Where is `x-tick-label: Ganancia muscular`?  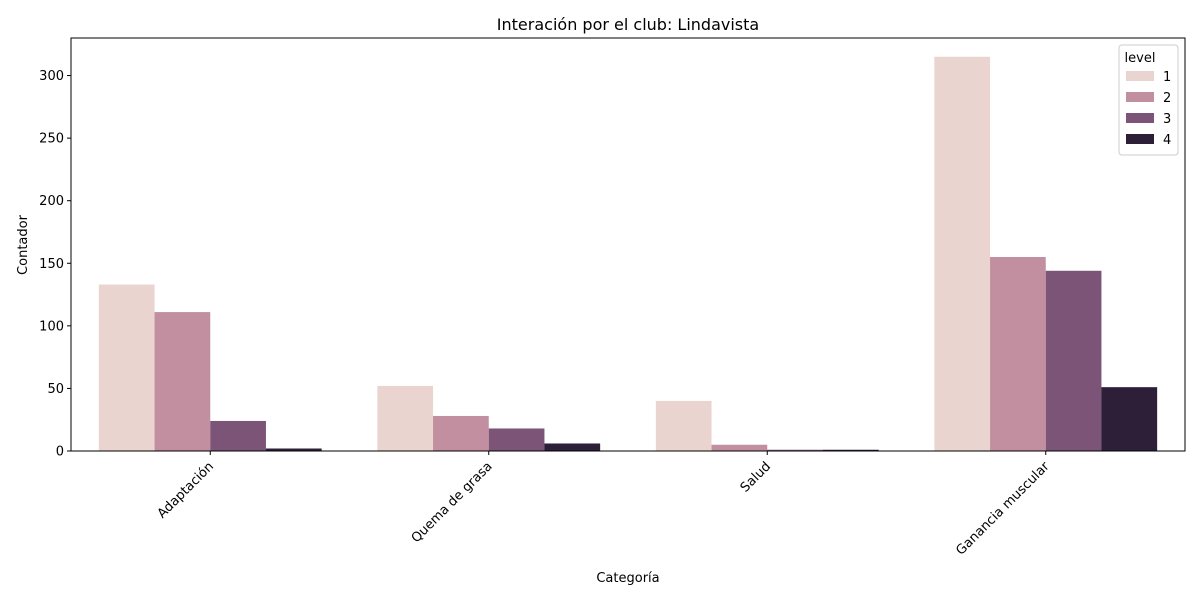
x-tick-label: Ganancia muscular is located at coordinates (1003, 509).